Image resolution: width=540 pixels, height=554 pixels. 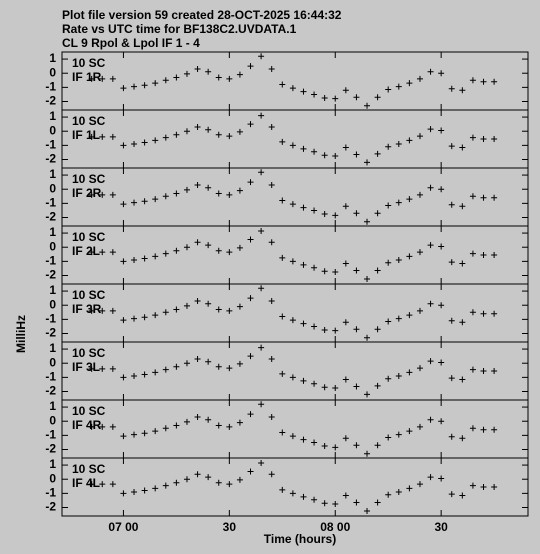 I want to click on x-tick-label: 07 00, so click(x=123, y=527).